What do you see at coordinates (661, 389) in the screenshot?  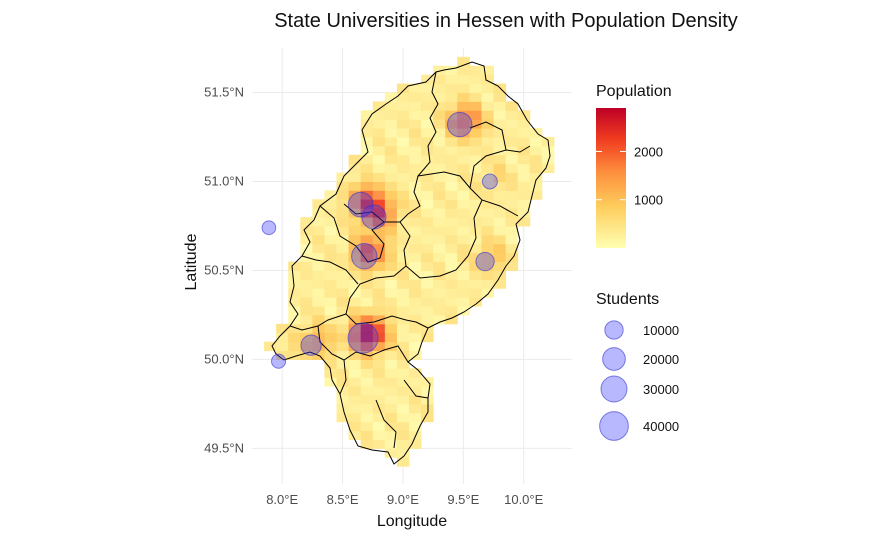 I see `students-legend-label: 30000` at bounding box center [661, 389].